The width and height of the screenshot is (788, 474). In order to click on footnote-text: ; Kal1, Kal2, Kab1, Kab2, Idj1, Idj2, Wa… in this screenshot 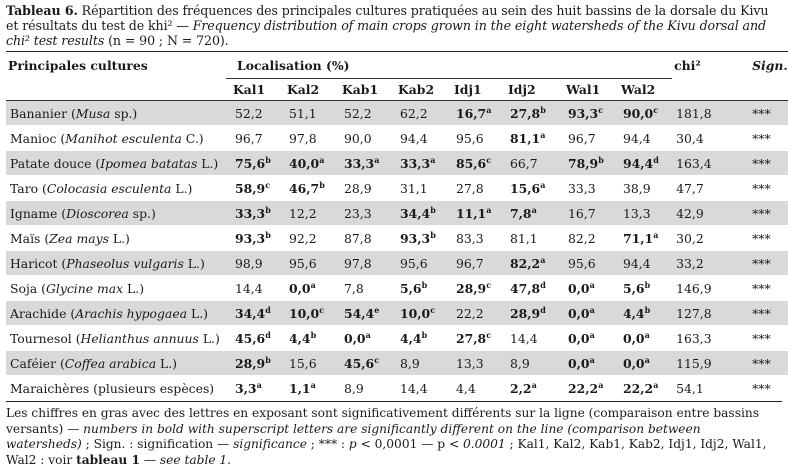, I will do `click(386, 452)`.